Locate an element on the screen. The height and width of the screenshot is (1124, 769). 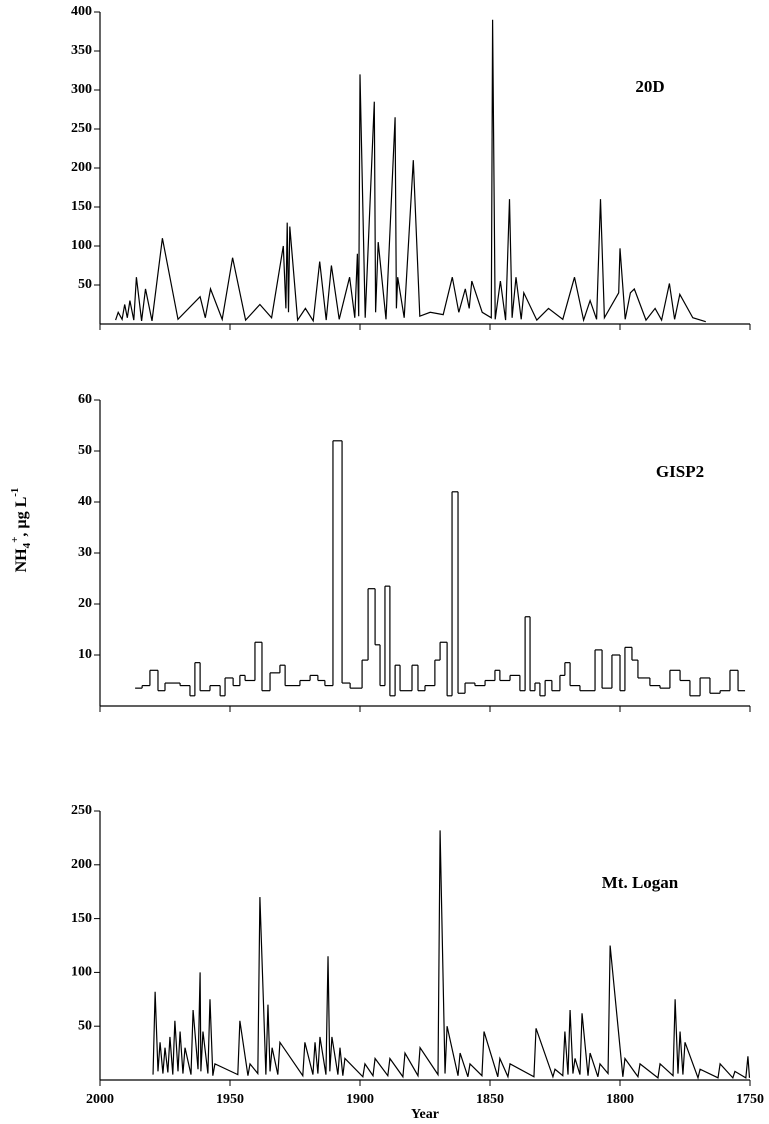
y-label-part: -1 is located at coordinates (15, 492).